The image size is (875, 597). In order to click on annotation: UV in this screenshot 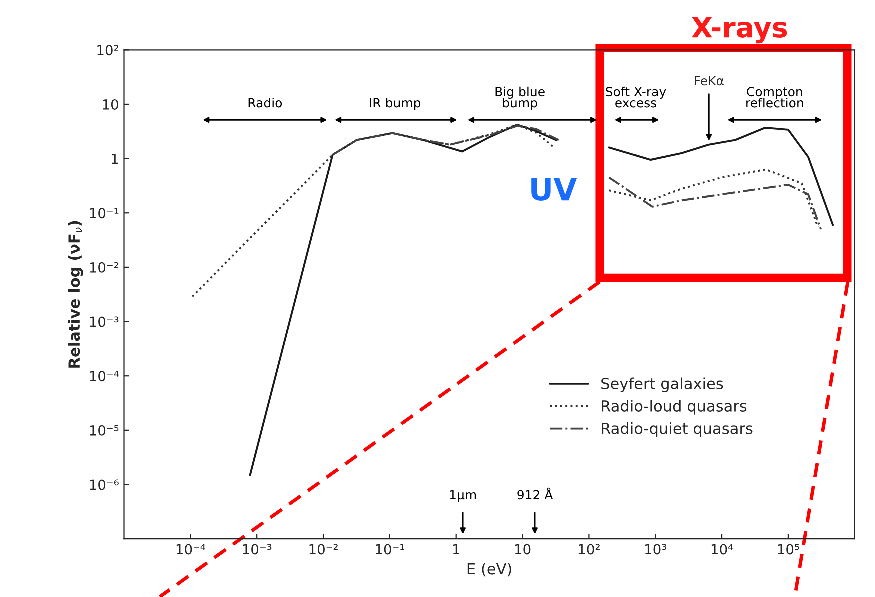, I will do `click(555, 189)`.